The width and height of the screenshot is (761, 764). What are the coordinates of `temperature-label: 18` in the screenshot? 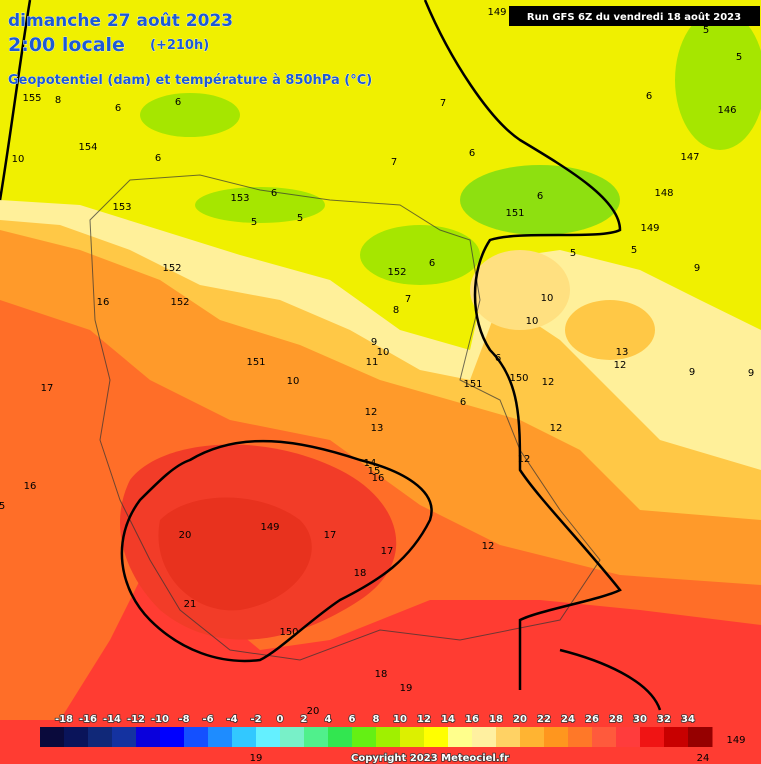 It's located at (360, 573).